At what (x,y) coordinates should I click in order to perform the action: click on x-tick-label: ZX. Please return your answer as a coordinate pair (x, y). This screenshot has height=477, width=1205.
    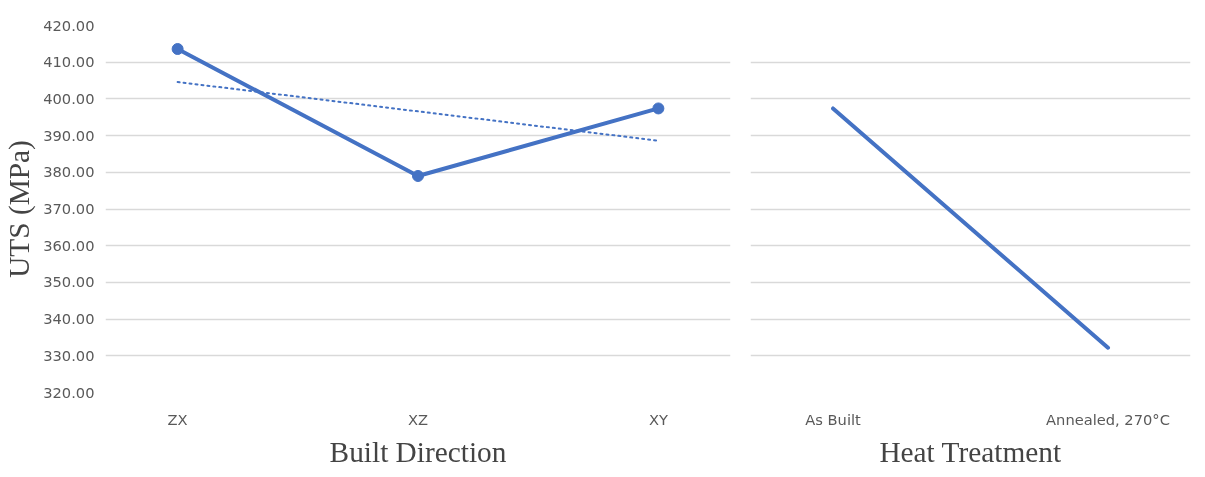
    Looking at the image, I should click on (177, 419).